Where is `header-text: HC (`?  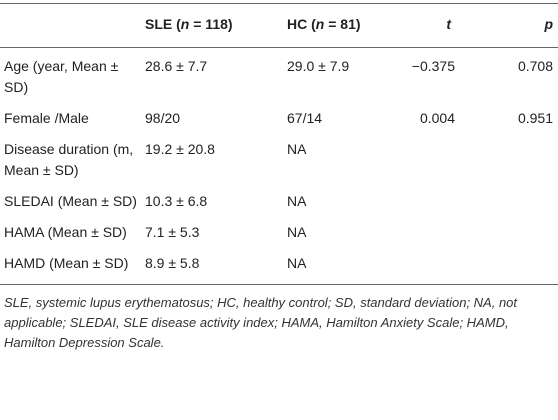
header-text: HC ( is located at coordinates (301, 24).